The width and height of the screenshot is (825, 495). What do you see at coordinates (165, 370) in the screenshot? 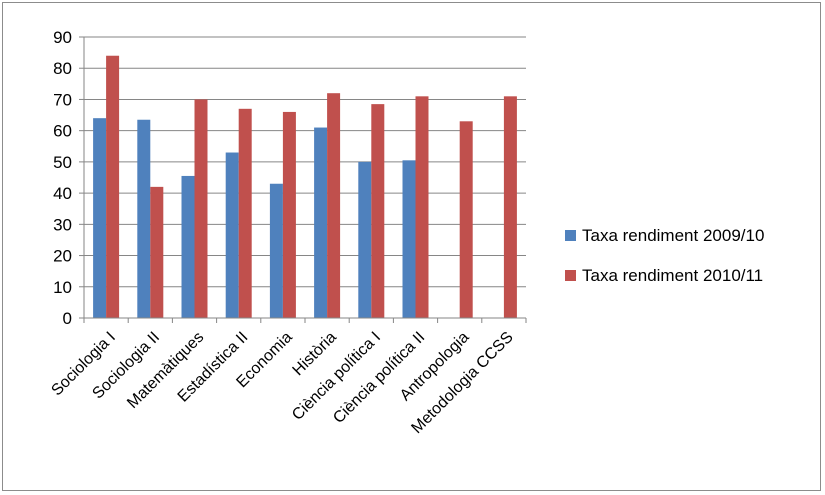
I see `x-category-label: Matemàtiques` at bounding box center [165, 370].